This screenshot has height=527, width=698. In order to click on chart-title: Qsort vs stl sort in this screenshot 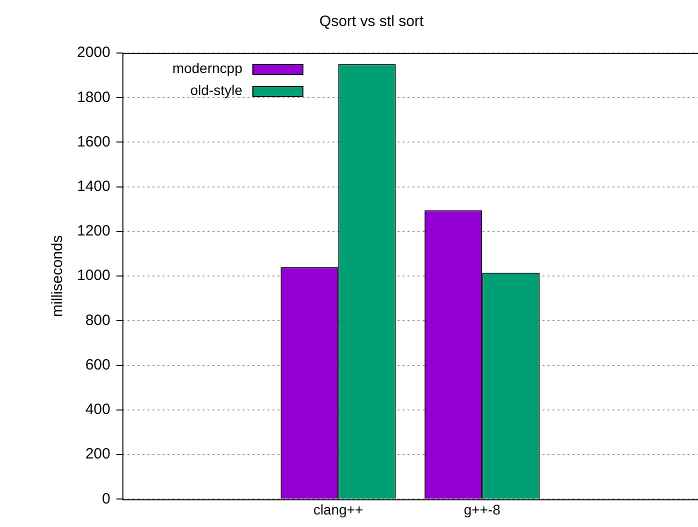, I will do `click(371, 21)`.